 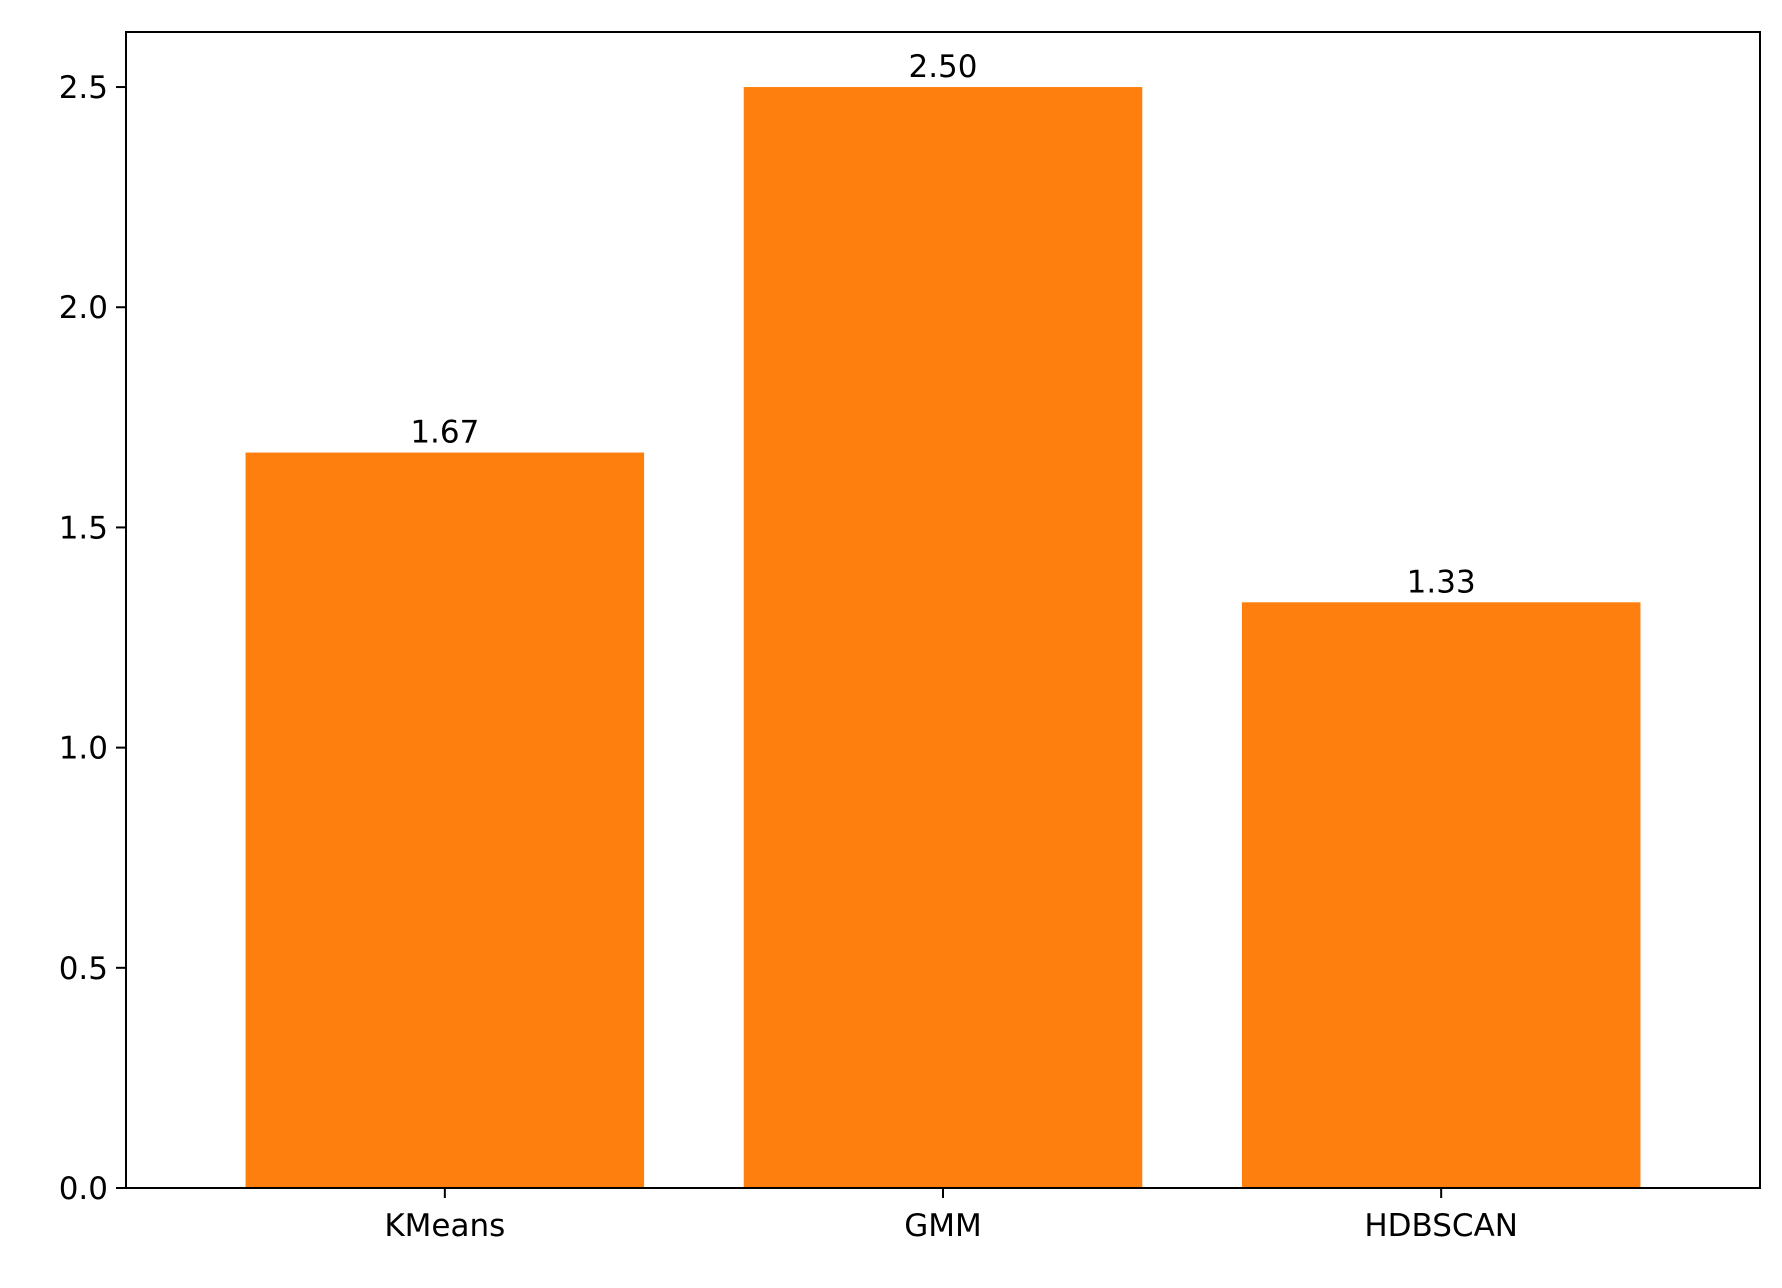 What do you see at coordinates (83, 969) in the screenshot?
I see `y-tick-label: 0.5` at bounding box center [83, 969].